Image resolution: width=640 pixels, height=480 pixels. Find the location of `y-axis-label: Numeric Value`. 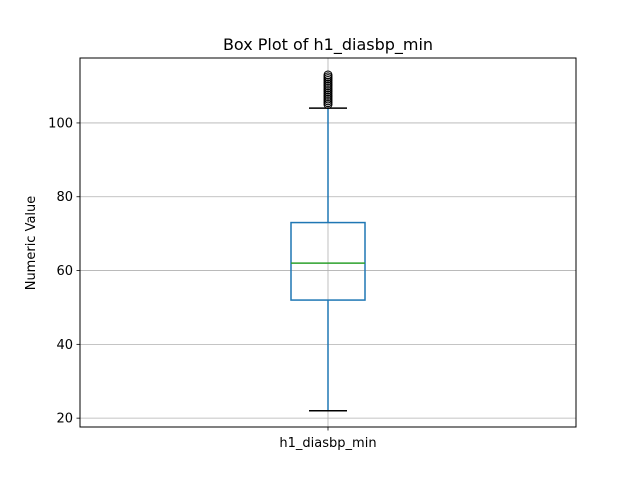

y-axis-label: Numeric Value is located at coordinates (31, 243).